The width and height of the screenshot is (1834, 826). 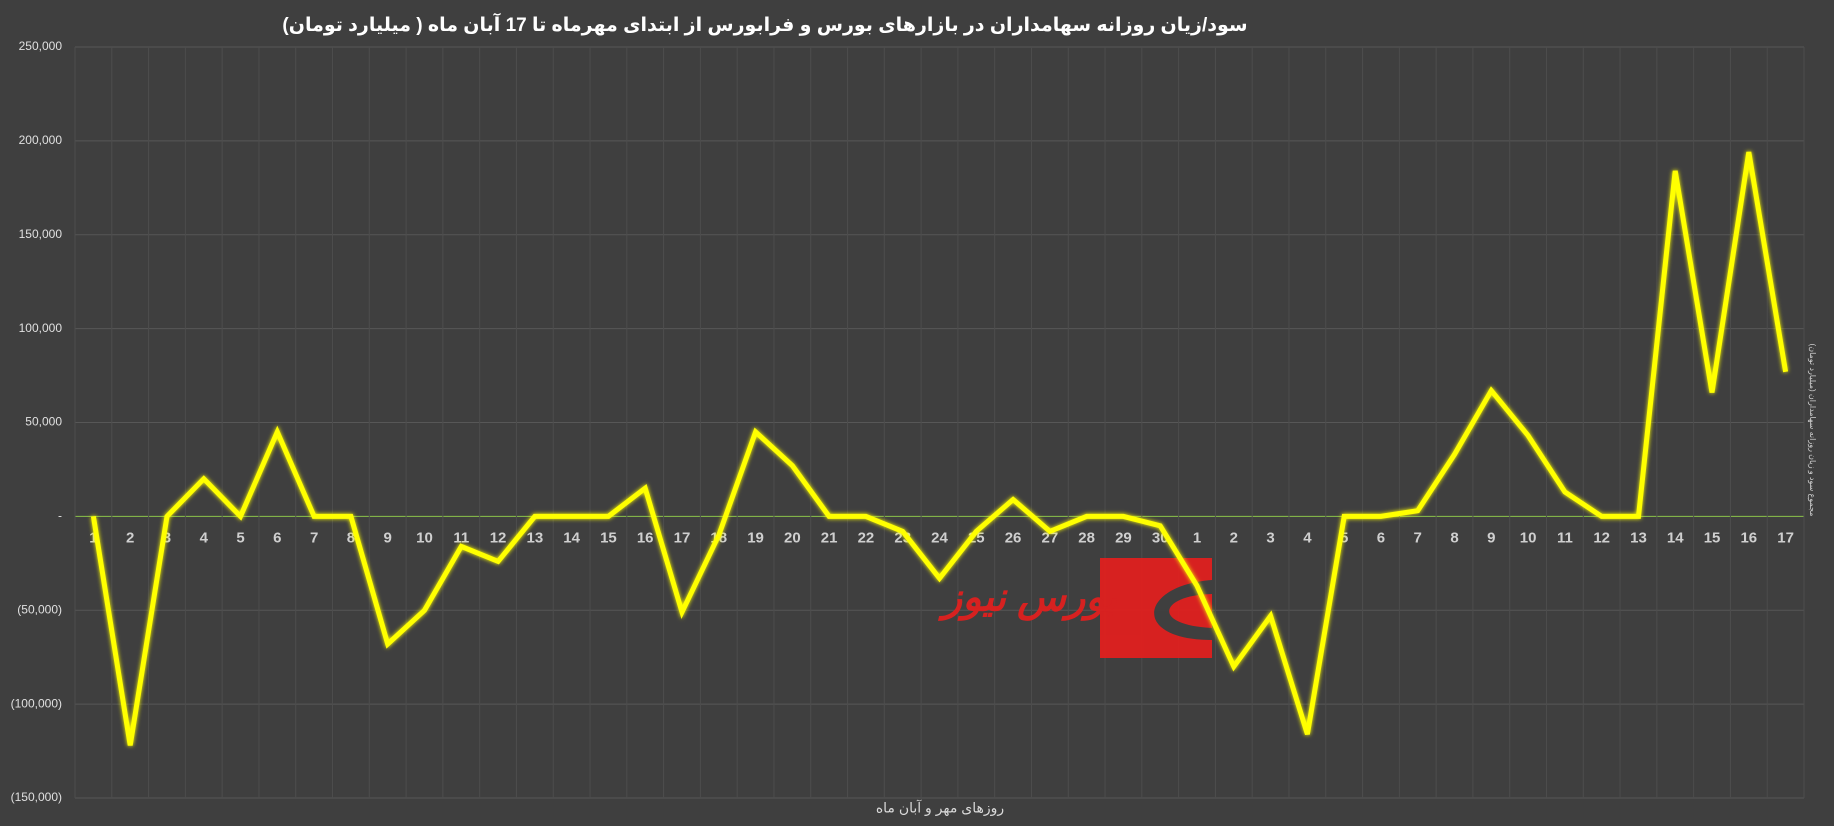 I want to click on x-tick-label: 27, so click(x=1050, y=537).